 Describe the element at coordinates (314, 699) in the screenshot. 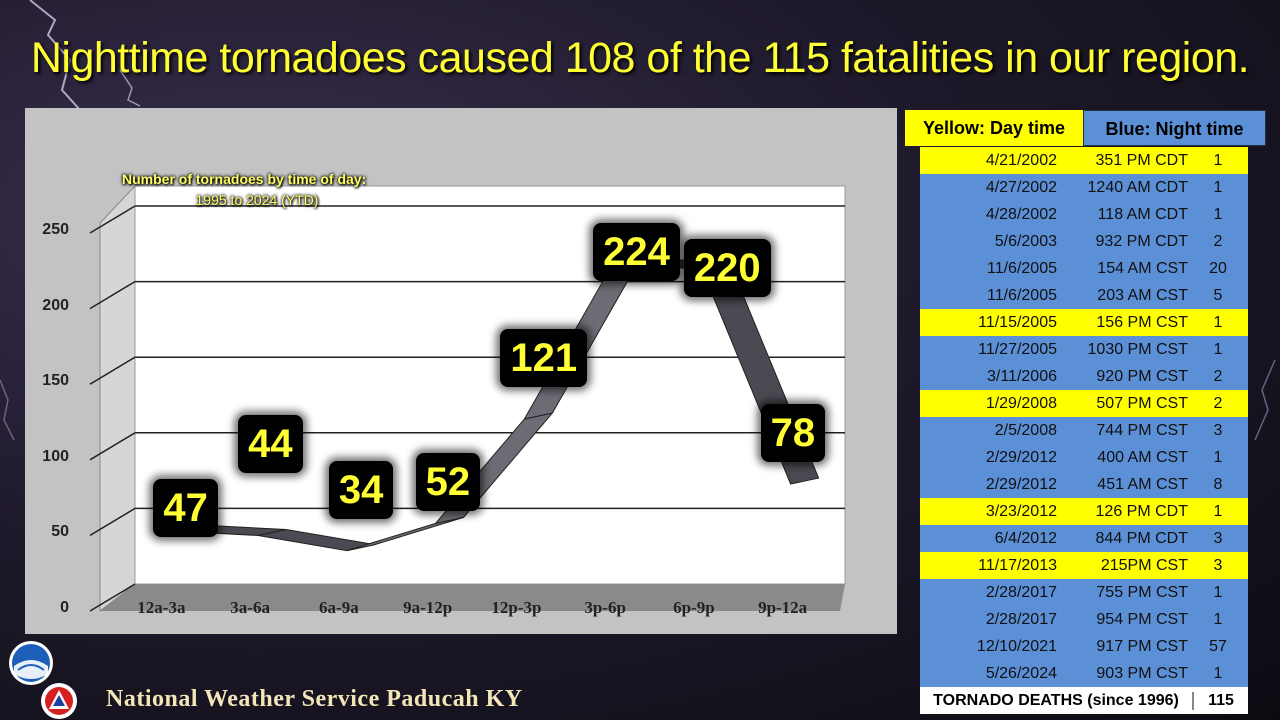

I see `office-name: National Weather Service Paducah KY` at that location.